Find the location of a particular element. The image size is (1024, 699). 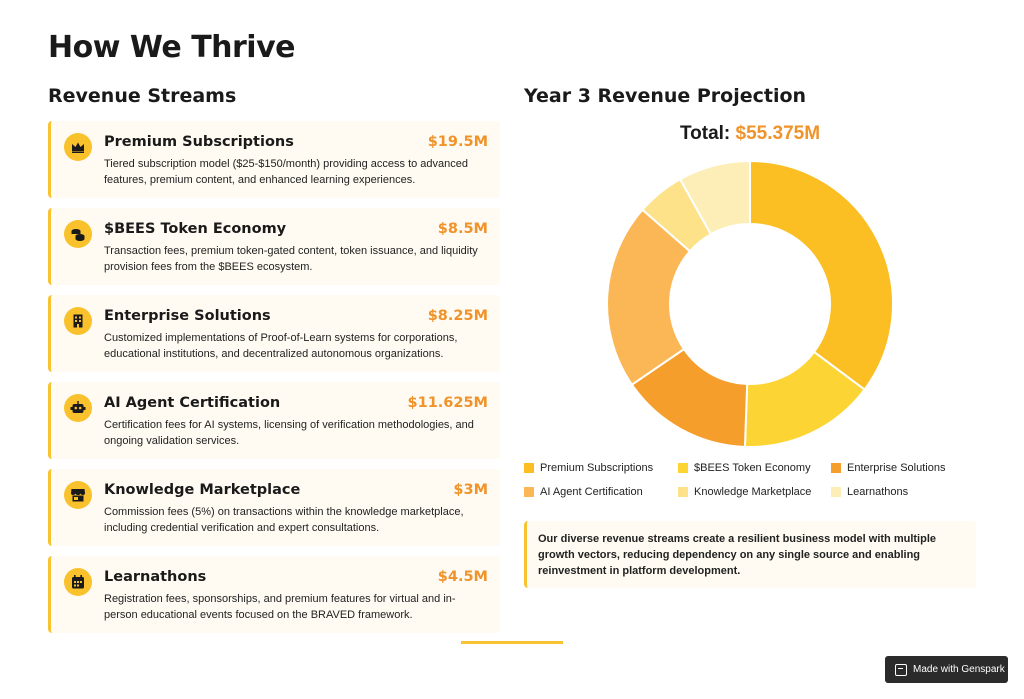

legend-item: Learnathons is located at coordinates (869, 492).